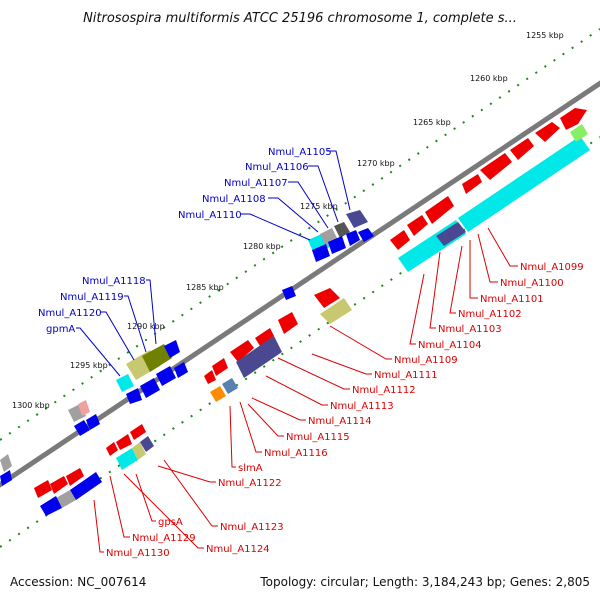  What do you see at coordinates (318, 437) in the screenshot?
I see `gene-label: Nmul_A1115` at bounding box center [318, 437].